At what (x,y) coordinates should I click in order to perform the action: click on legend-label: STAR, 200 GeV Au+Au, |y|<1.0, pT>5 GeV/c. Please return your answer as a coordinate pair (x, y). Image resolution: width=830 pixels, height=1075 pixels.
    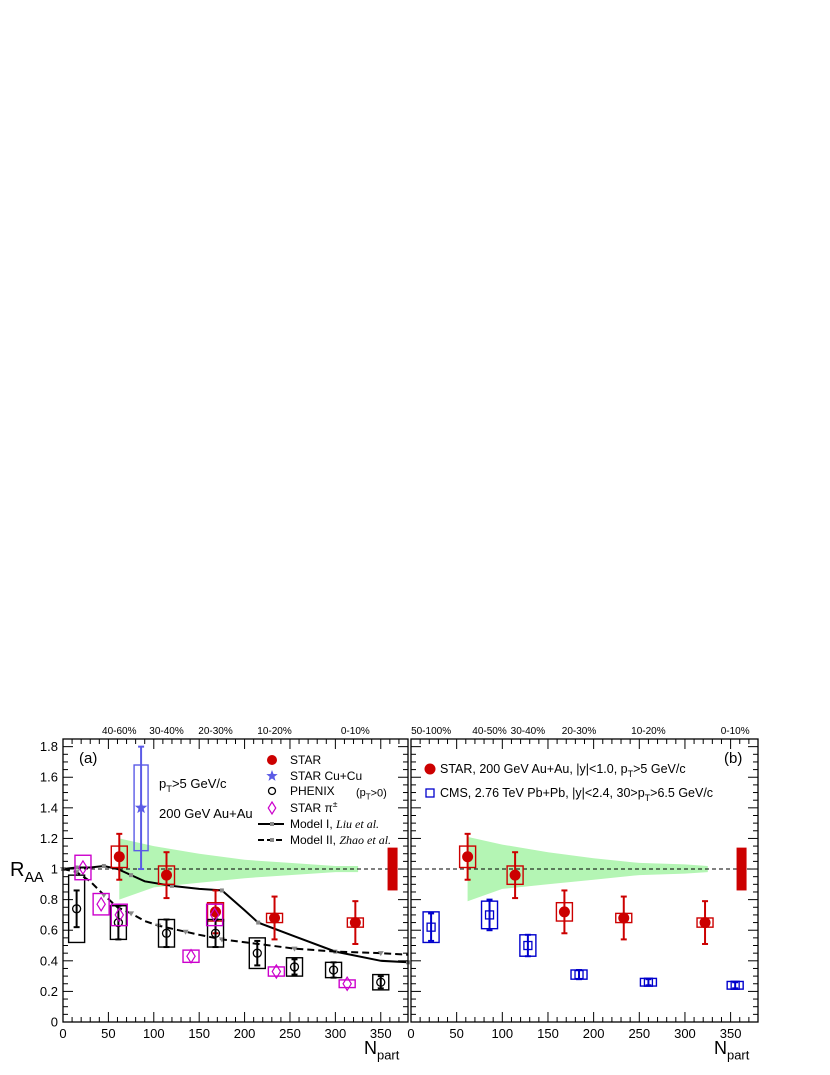
    Looking at the image, I should click on (563, 770).